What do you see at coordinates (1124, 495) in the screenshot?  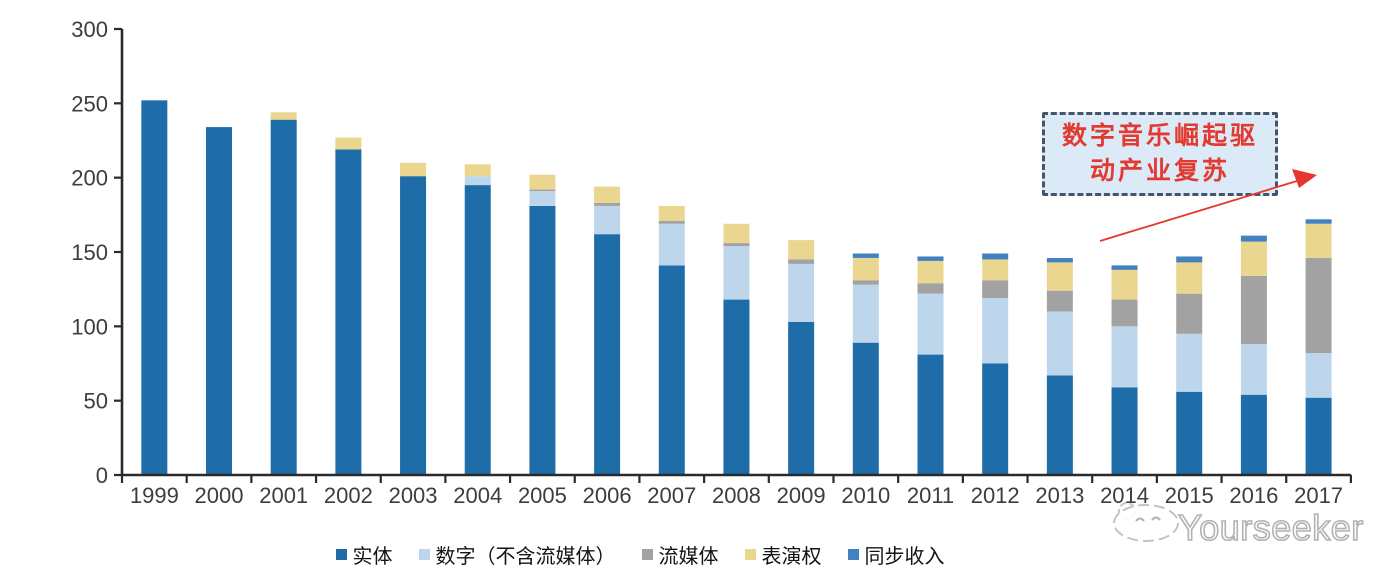 I see `x-axis-label: 2014` at bounding box center [1124, 495].